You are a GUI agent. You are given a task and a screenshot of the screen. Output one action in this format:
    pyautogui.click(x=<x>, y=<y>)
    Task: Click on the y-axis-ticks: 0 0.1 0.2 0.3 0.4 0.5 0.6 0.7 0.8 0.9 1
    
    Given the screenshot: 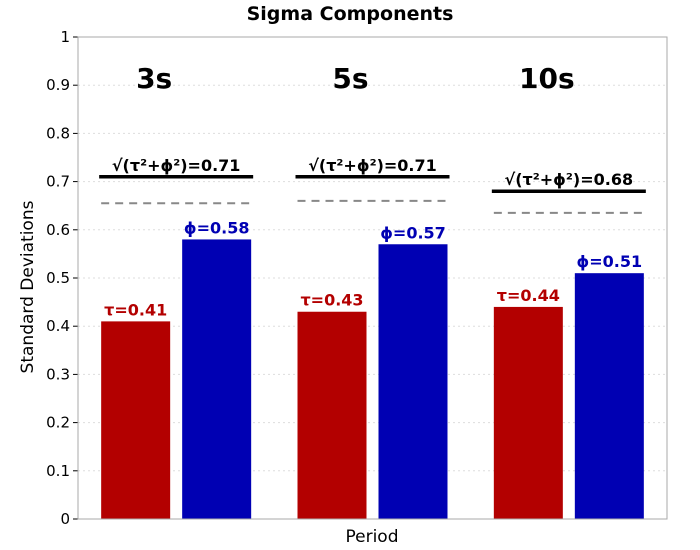 What is the action you would take?
    pyautogui.click(x=62, y=278)
    